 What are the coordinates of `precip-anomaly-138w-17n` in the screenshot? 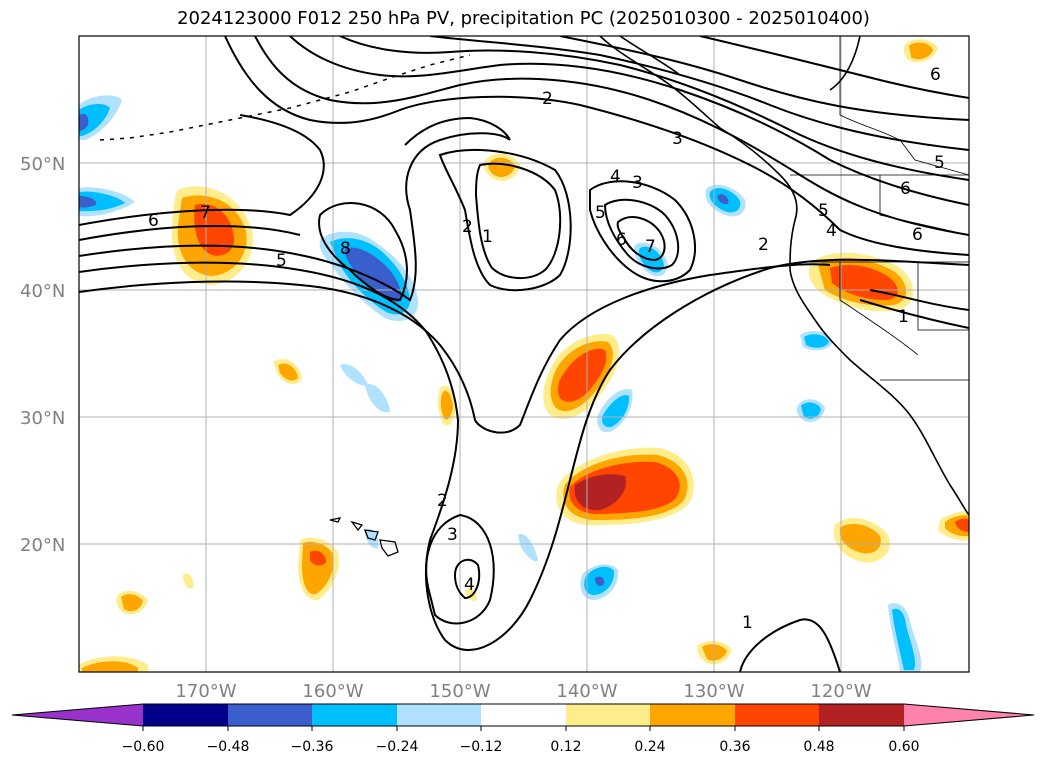 It's located at (599, 582).